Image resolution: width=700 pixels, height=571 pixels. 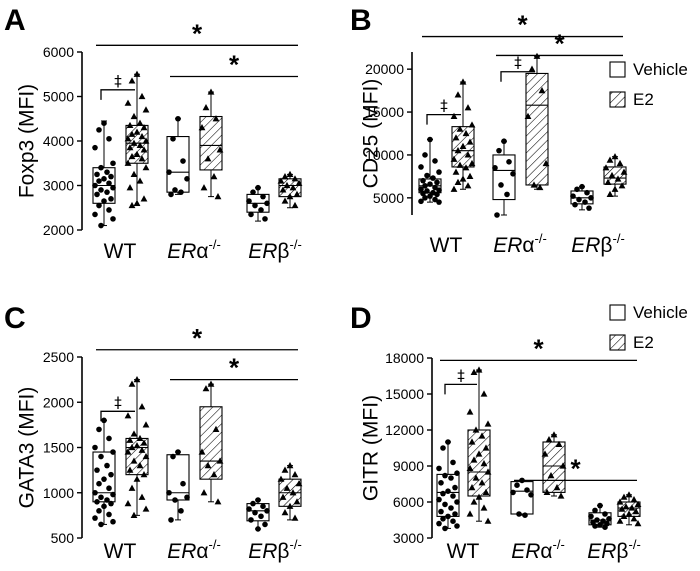 What do you see at coordinates (404, 394) in the screenshot?
I see `y-tick-label: 15000` at bounding box center [404, 394].